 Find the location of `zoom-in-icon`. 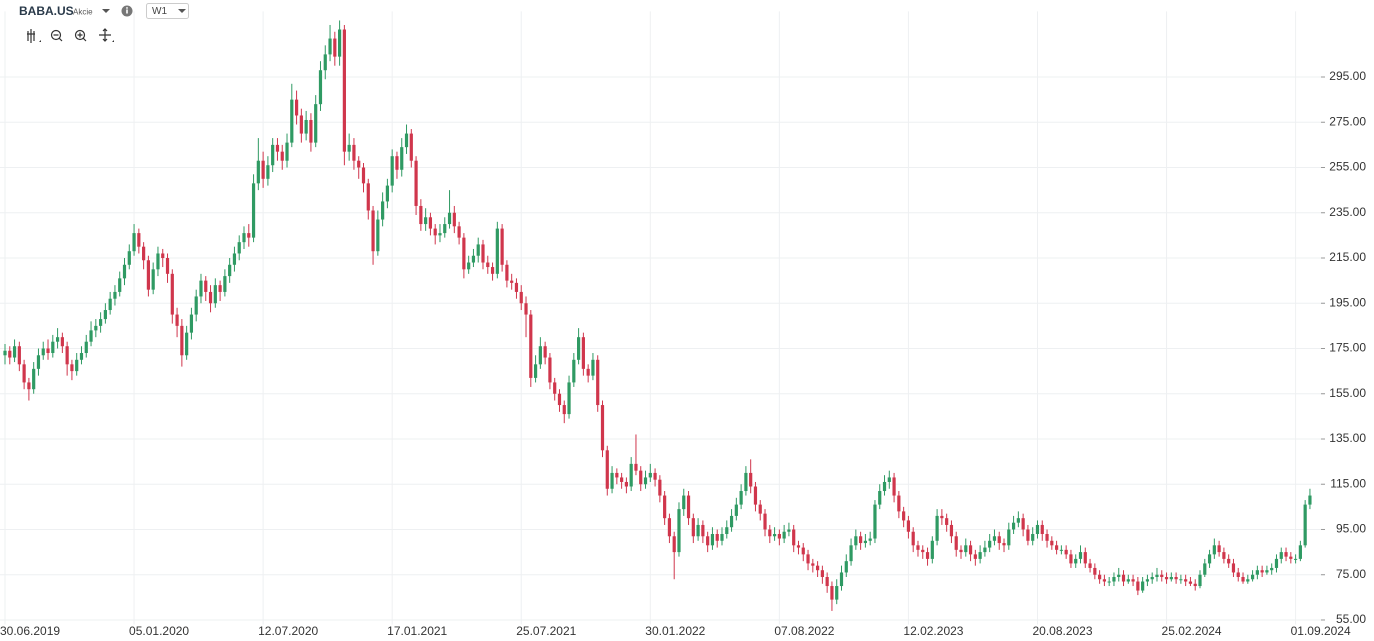

zoom-in-icon is located at coordinates (80, 35).